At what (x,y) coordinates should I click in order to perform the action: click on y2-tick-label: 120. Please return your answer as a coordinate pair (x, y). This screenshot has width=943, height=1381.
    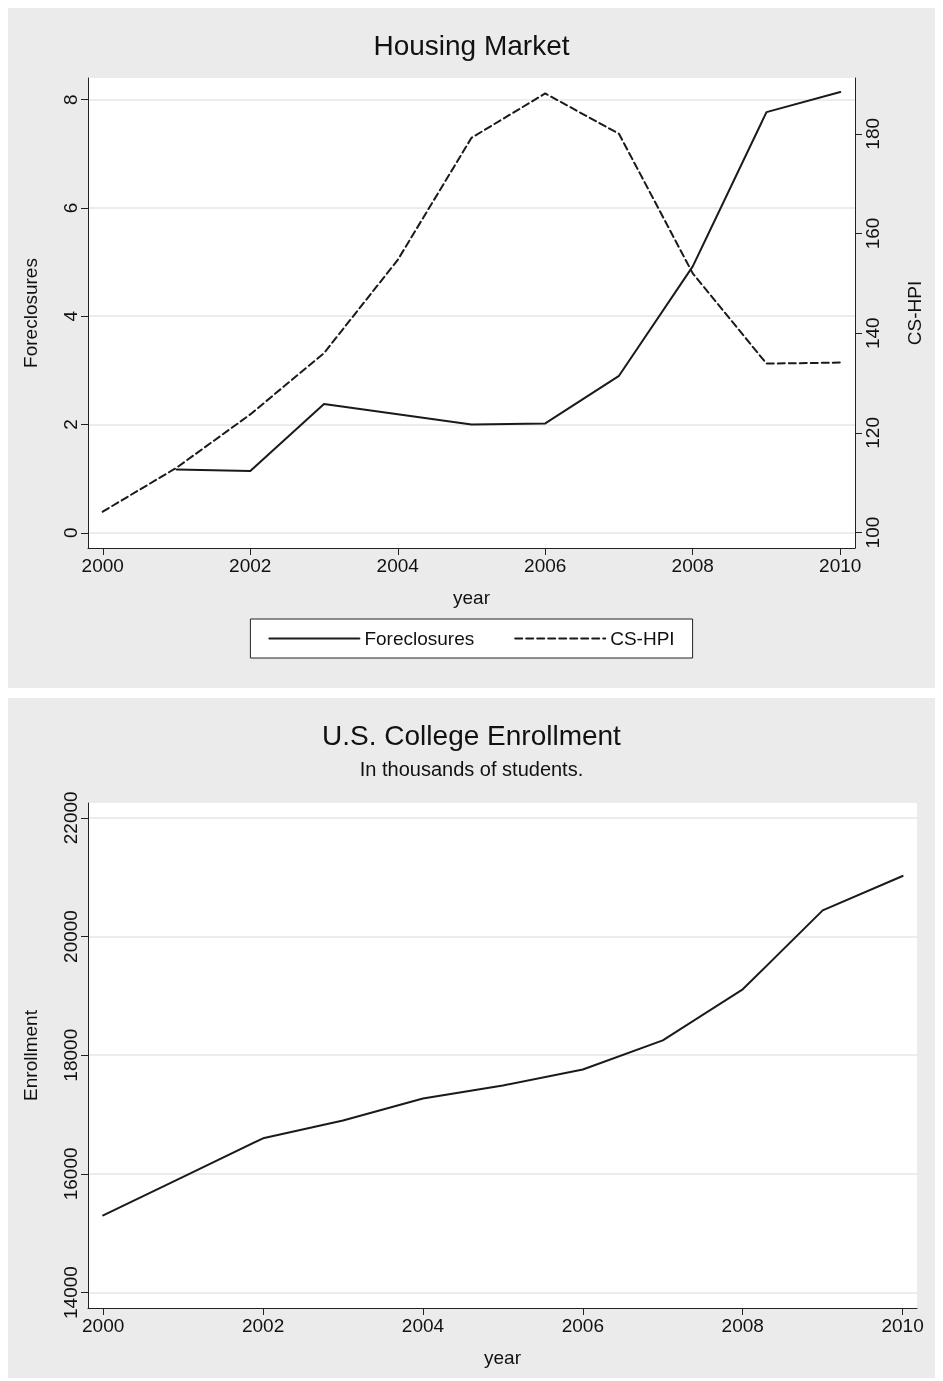
    Looking at the image, I should click on (872, 433).